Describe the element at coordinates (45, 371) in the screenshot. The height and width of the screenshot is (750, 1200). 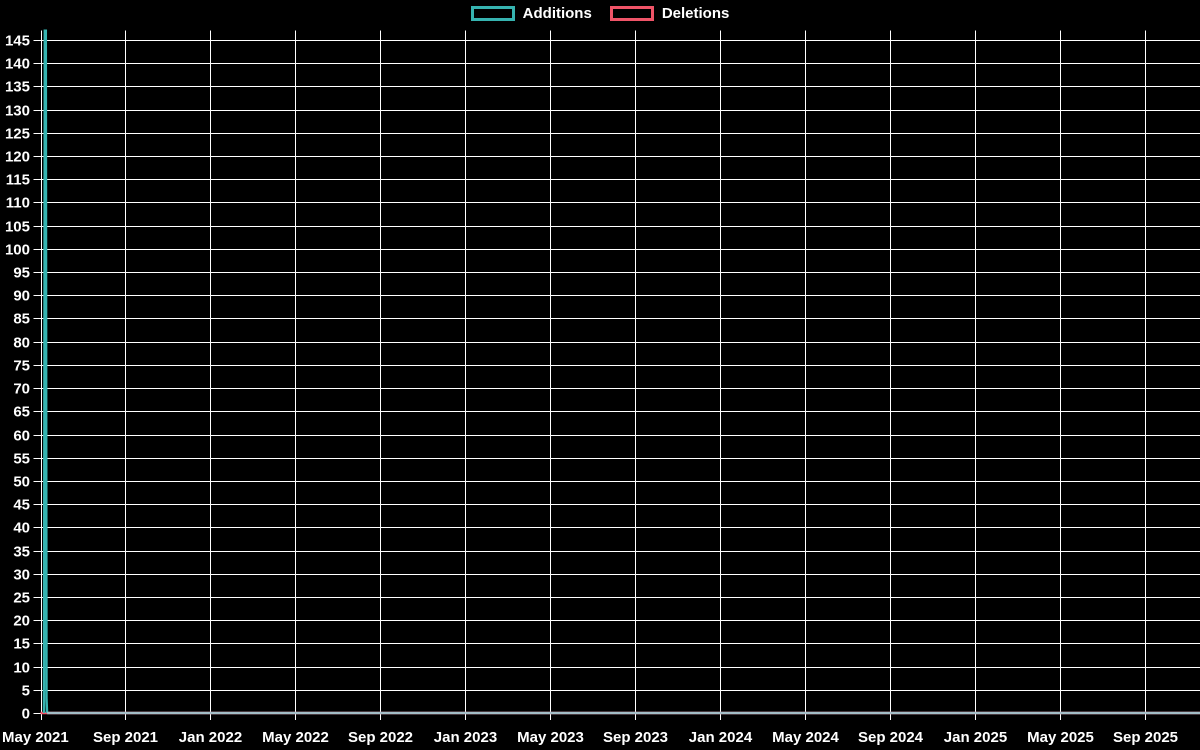
I see `series-line-additions` at that location.